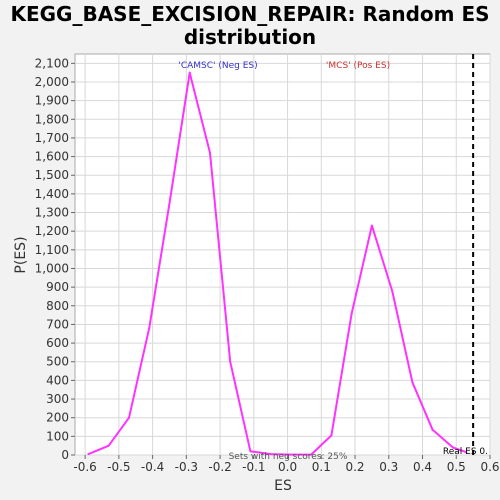  I want to click on y-tick-label-2: 200, so click(57, 418).